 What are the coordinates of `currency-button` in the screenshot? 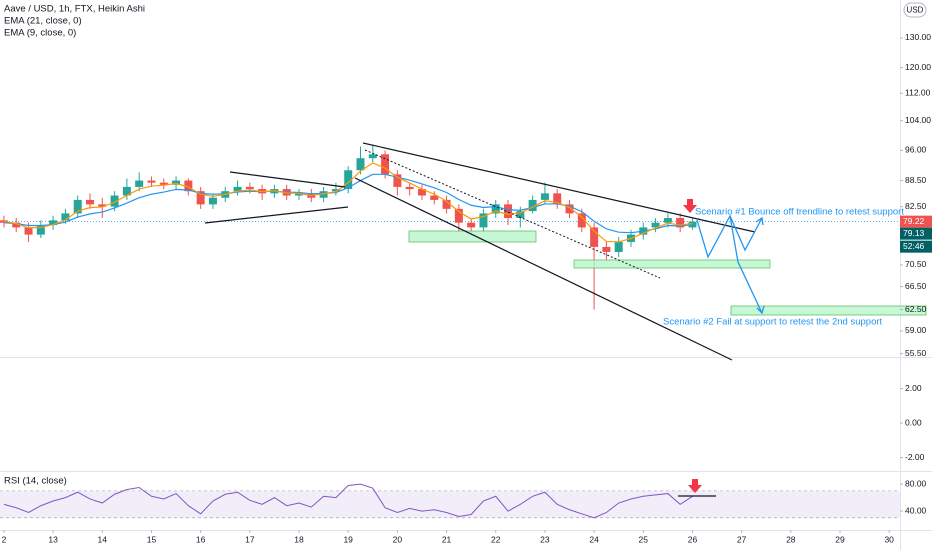 It's located at (915, 10).